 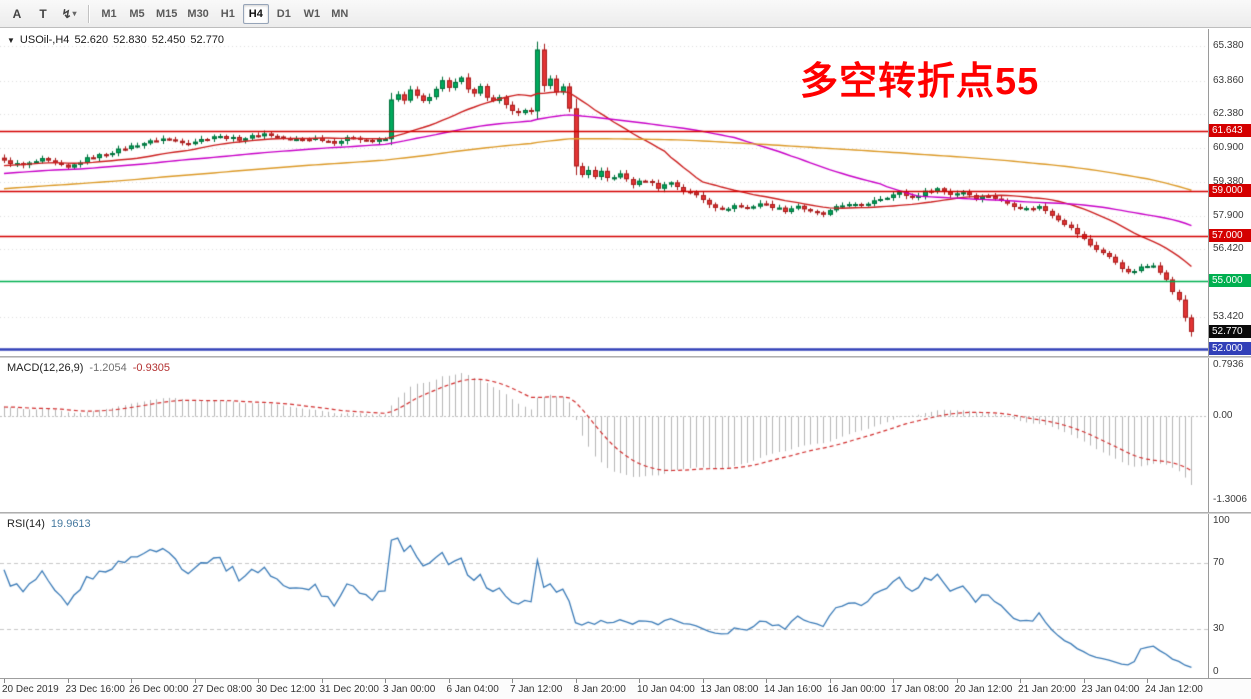 What do you see at coordinates (109, 14) in the screenshot?
I see `timeframe-m1: M1` at bounding box center [109, 14].